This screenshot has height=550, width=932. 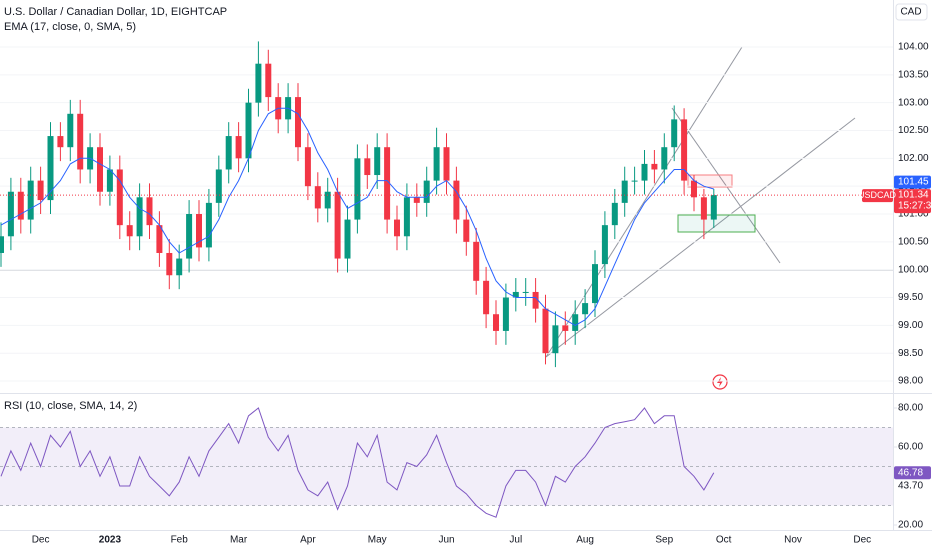 What do you see at coordinates (720, 382) in the screenshot?
I see `alert-icon` at bounding box center [720, 382].